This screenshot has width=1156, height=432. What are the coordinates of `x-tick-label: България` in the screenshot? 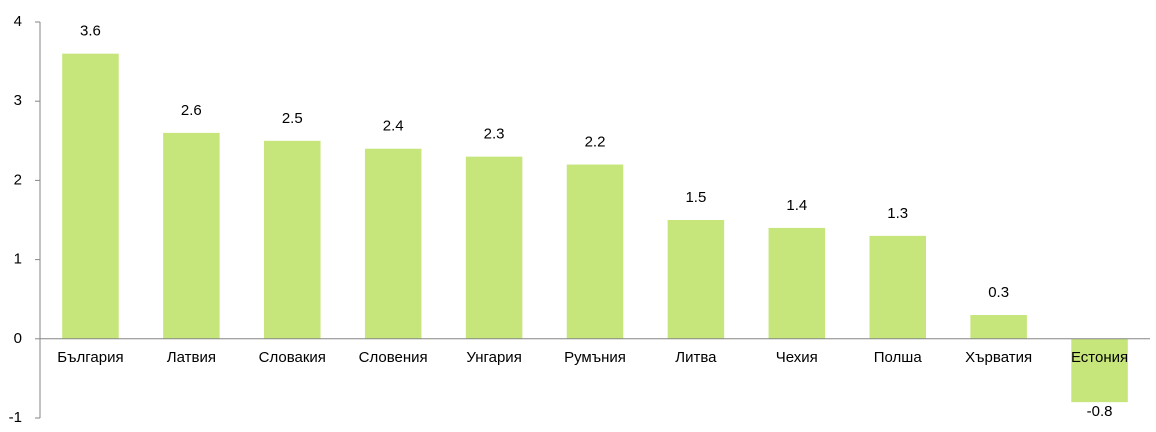 It's located at (90, 357).